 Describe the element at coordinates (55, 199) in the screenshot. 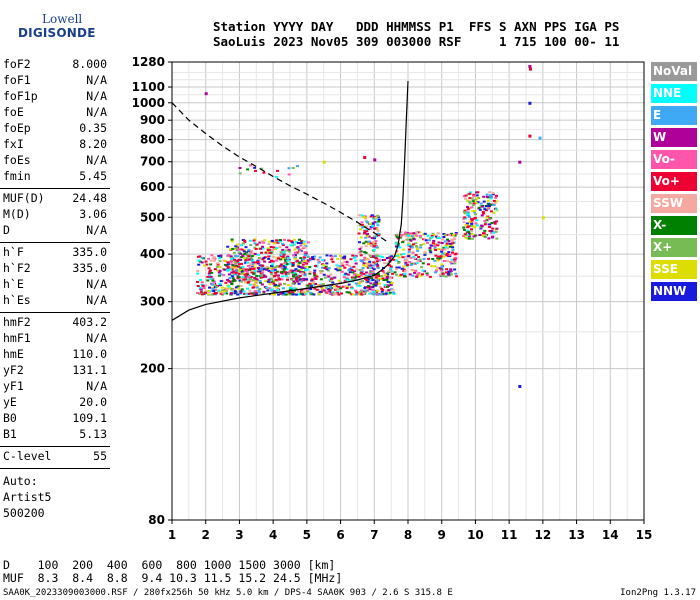

I see `param-row: MUF(D) 24.48` at that location.